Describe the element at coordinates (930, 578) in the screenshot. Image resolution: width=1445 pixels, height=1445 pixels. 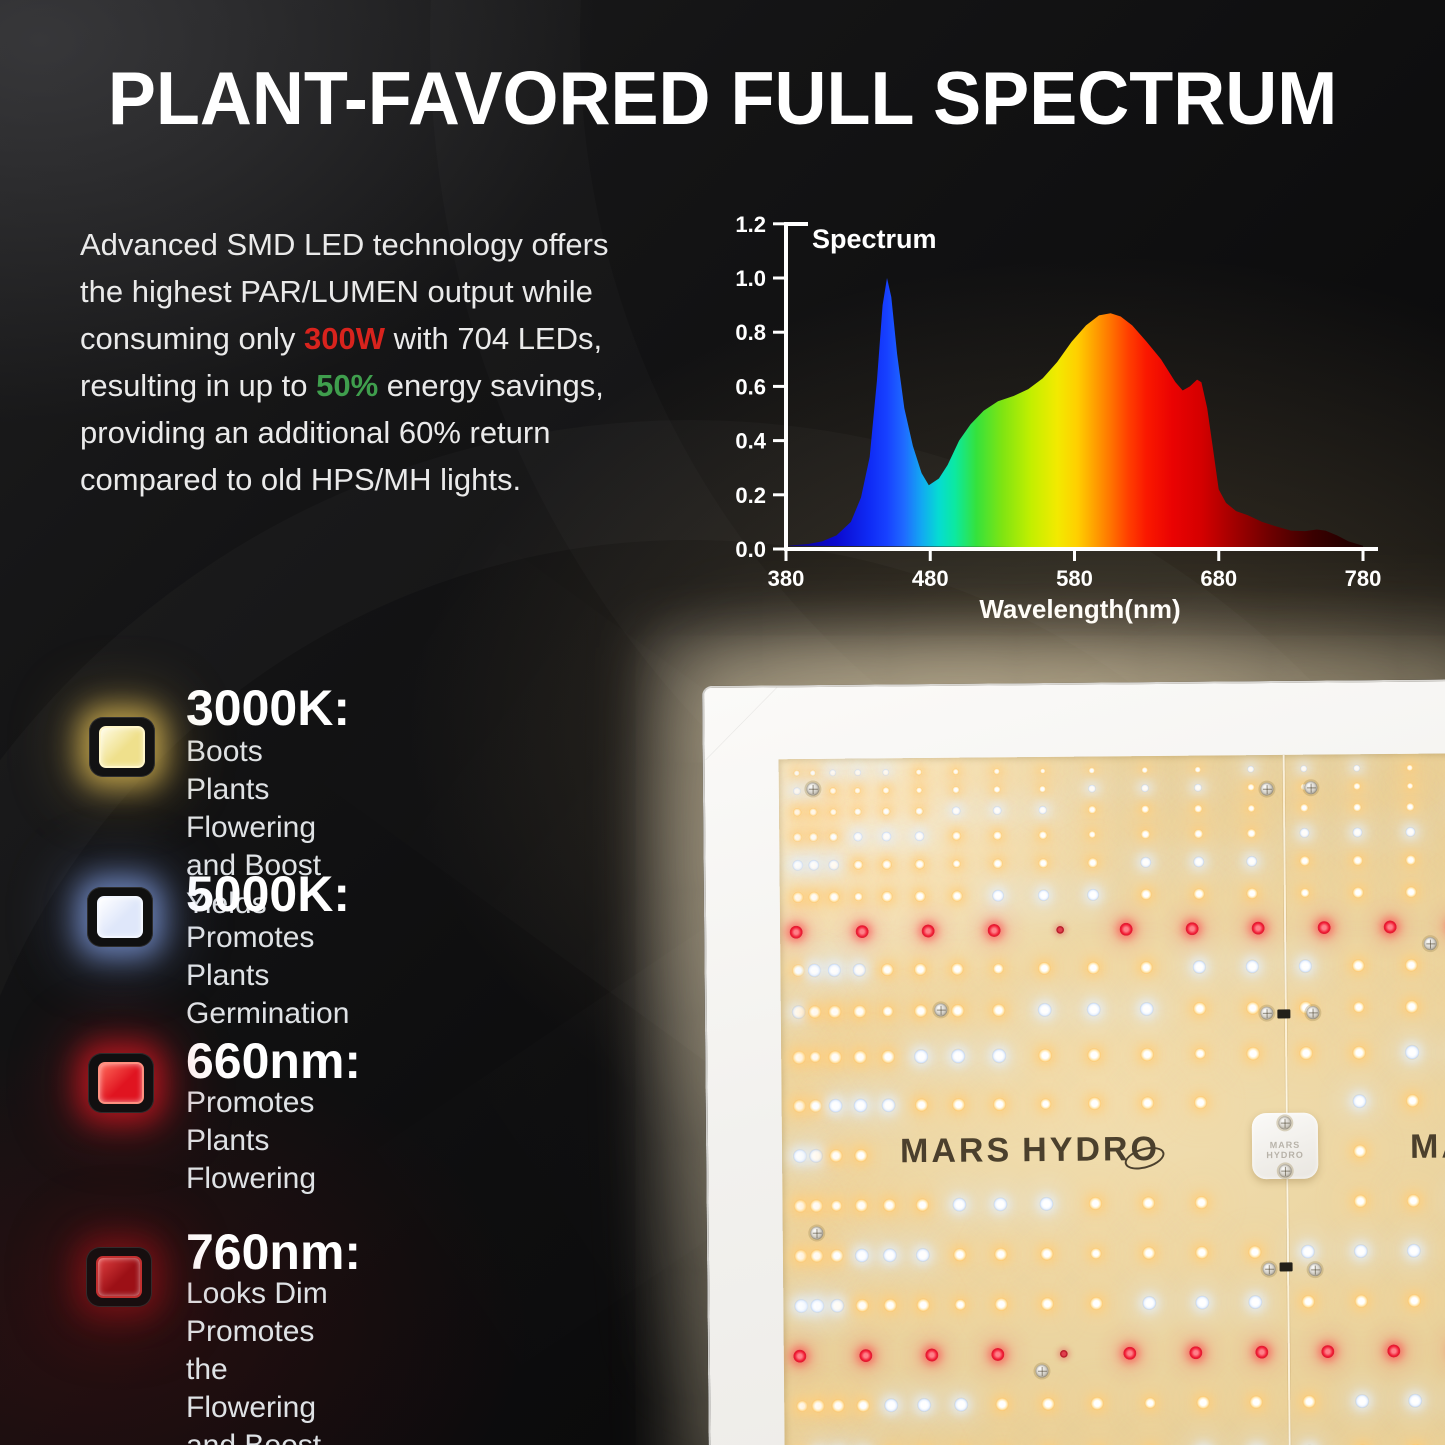
I see `x-tick-label: 480` at that location.